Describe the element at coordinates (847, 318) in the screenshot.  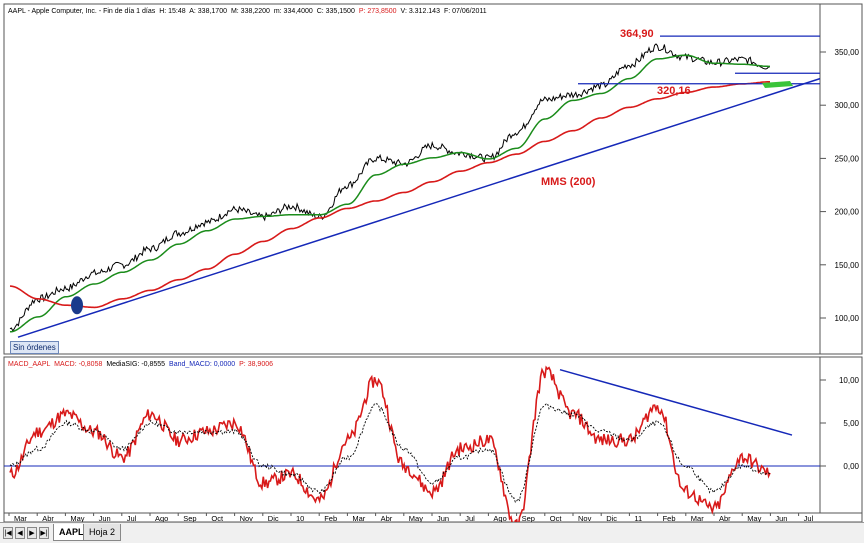
I see `price-tick-label: 100,00` at that location.